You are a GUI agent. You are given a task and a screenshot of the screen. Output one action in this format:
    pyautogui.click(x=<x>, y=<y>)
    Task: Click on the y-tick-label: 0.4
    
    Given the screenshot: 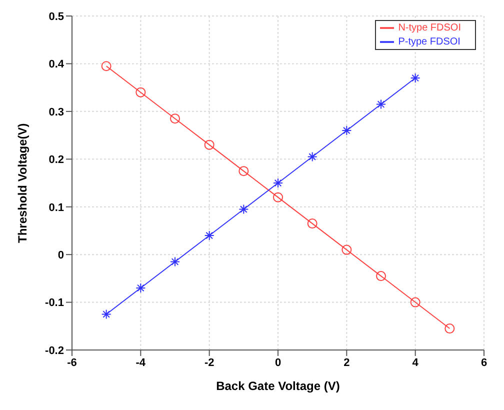 What is the action you would take?
    pyautogui.click(x=56, y=64)
    